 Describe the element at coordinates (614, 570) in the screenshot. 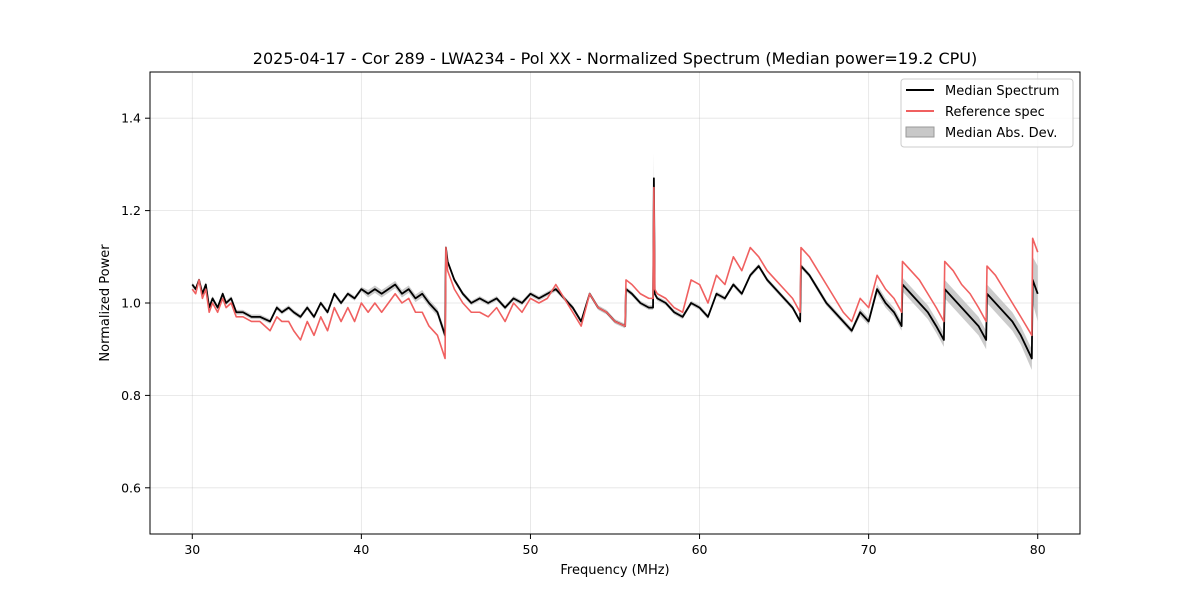

I see `x-axis-label: Frequency (MHz)` at that location.